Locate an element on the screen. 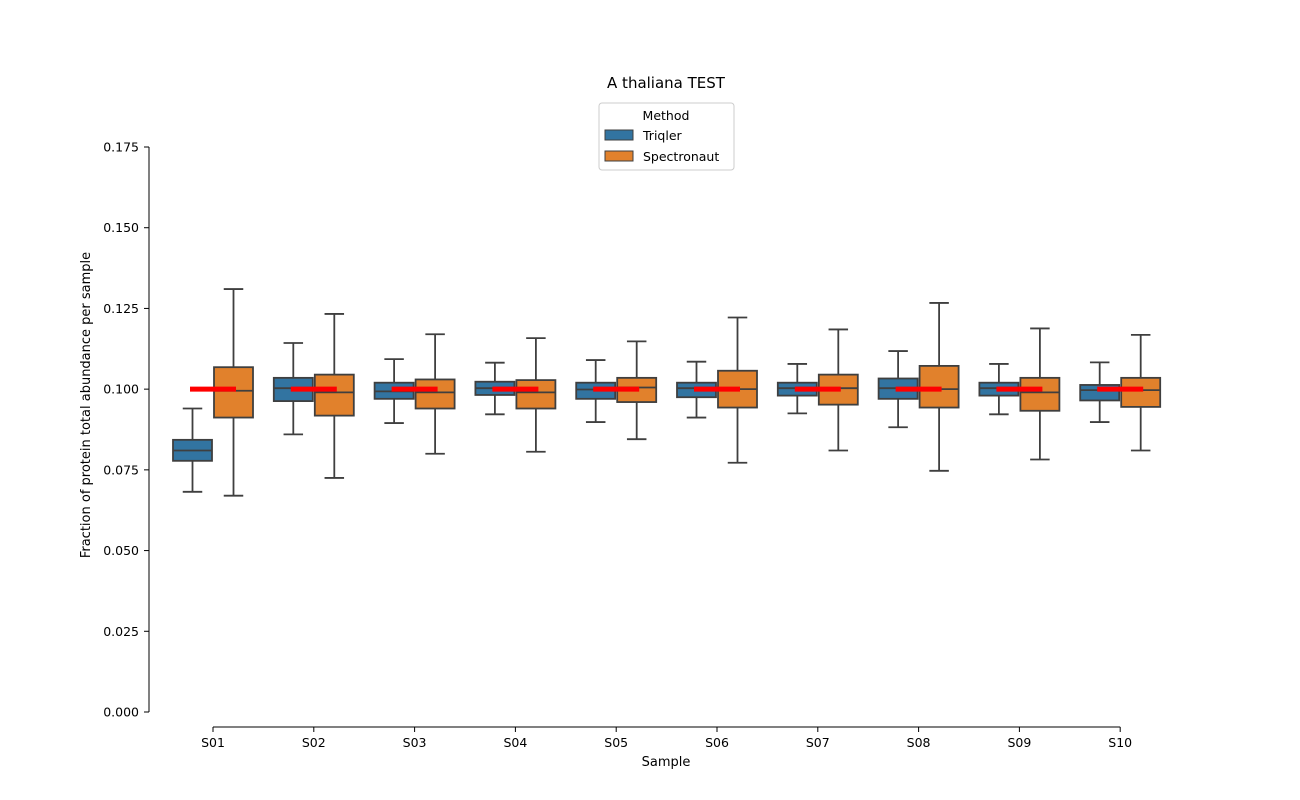 Image resolution: width=1300 pixels, height=800 pixels. box-triqler-s01 is located at coordinates (192, 450).